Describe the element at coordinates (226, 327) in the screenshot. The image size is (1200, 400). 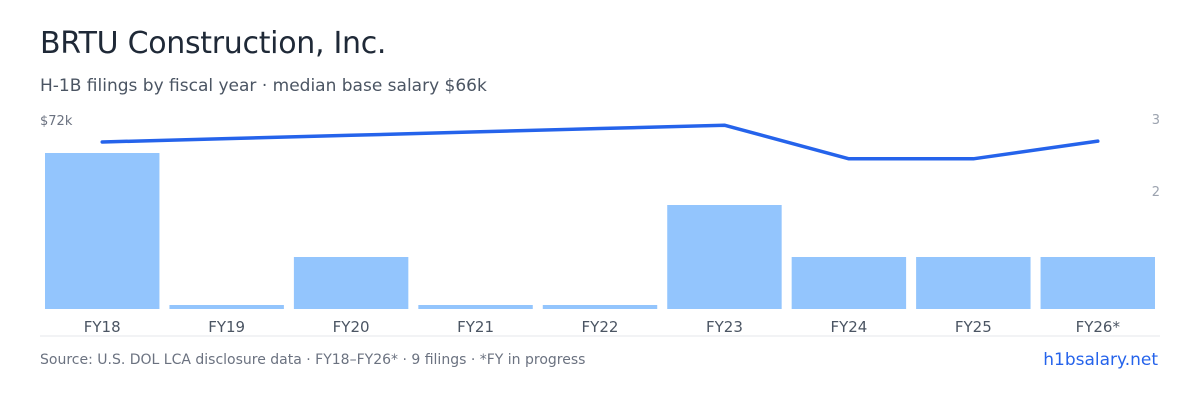
I see `x-tick-label: FY19` at that location.